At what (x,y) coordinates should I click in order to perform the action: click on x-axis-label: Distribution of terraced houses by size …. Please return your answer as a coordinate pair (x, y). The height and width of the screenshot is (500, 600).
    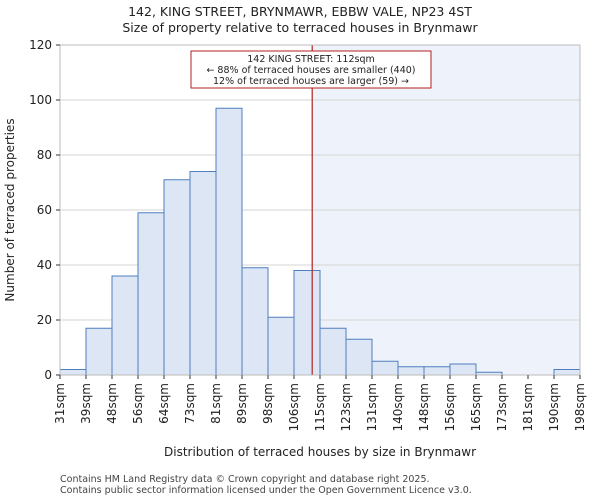
    Looking at the image, I should click on (320, 452).